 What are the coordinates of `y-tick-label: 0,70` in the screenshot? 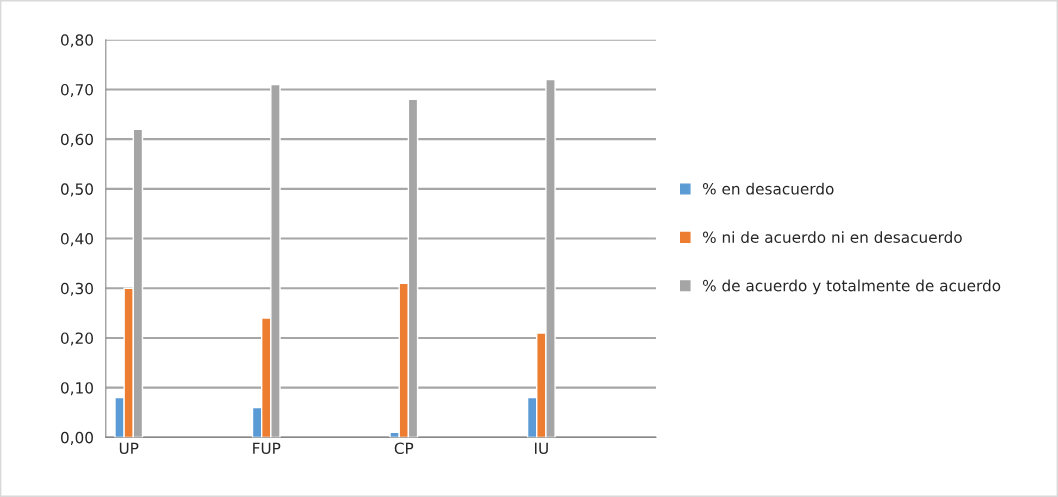 It's located at (76, 90).